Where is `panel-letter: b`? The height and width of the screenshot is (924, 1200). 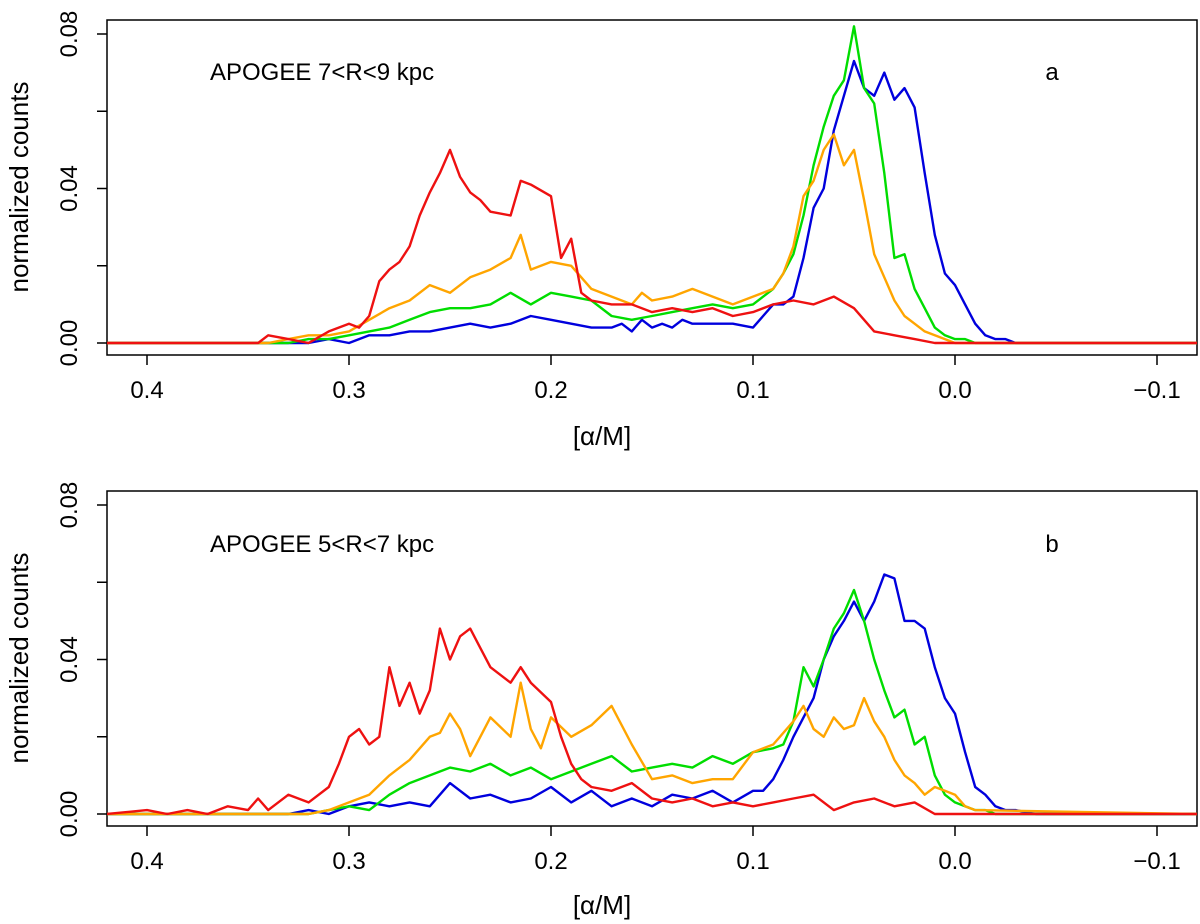
panel-letter: b is located at coordinates (1051, 544).